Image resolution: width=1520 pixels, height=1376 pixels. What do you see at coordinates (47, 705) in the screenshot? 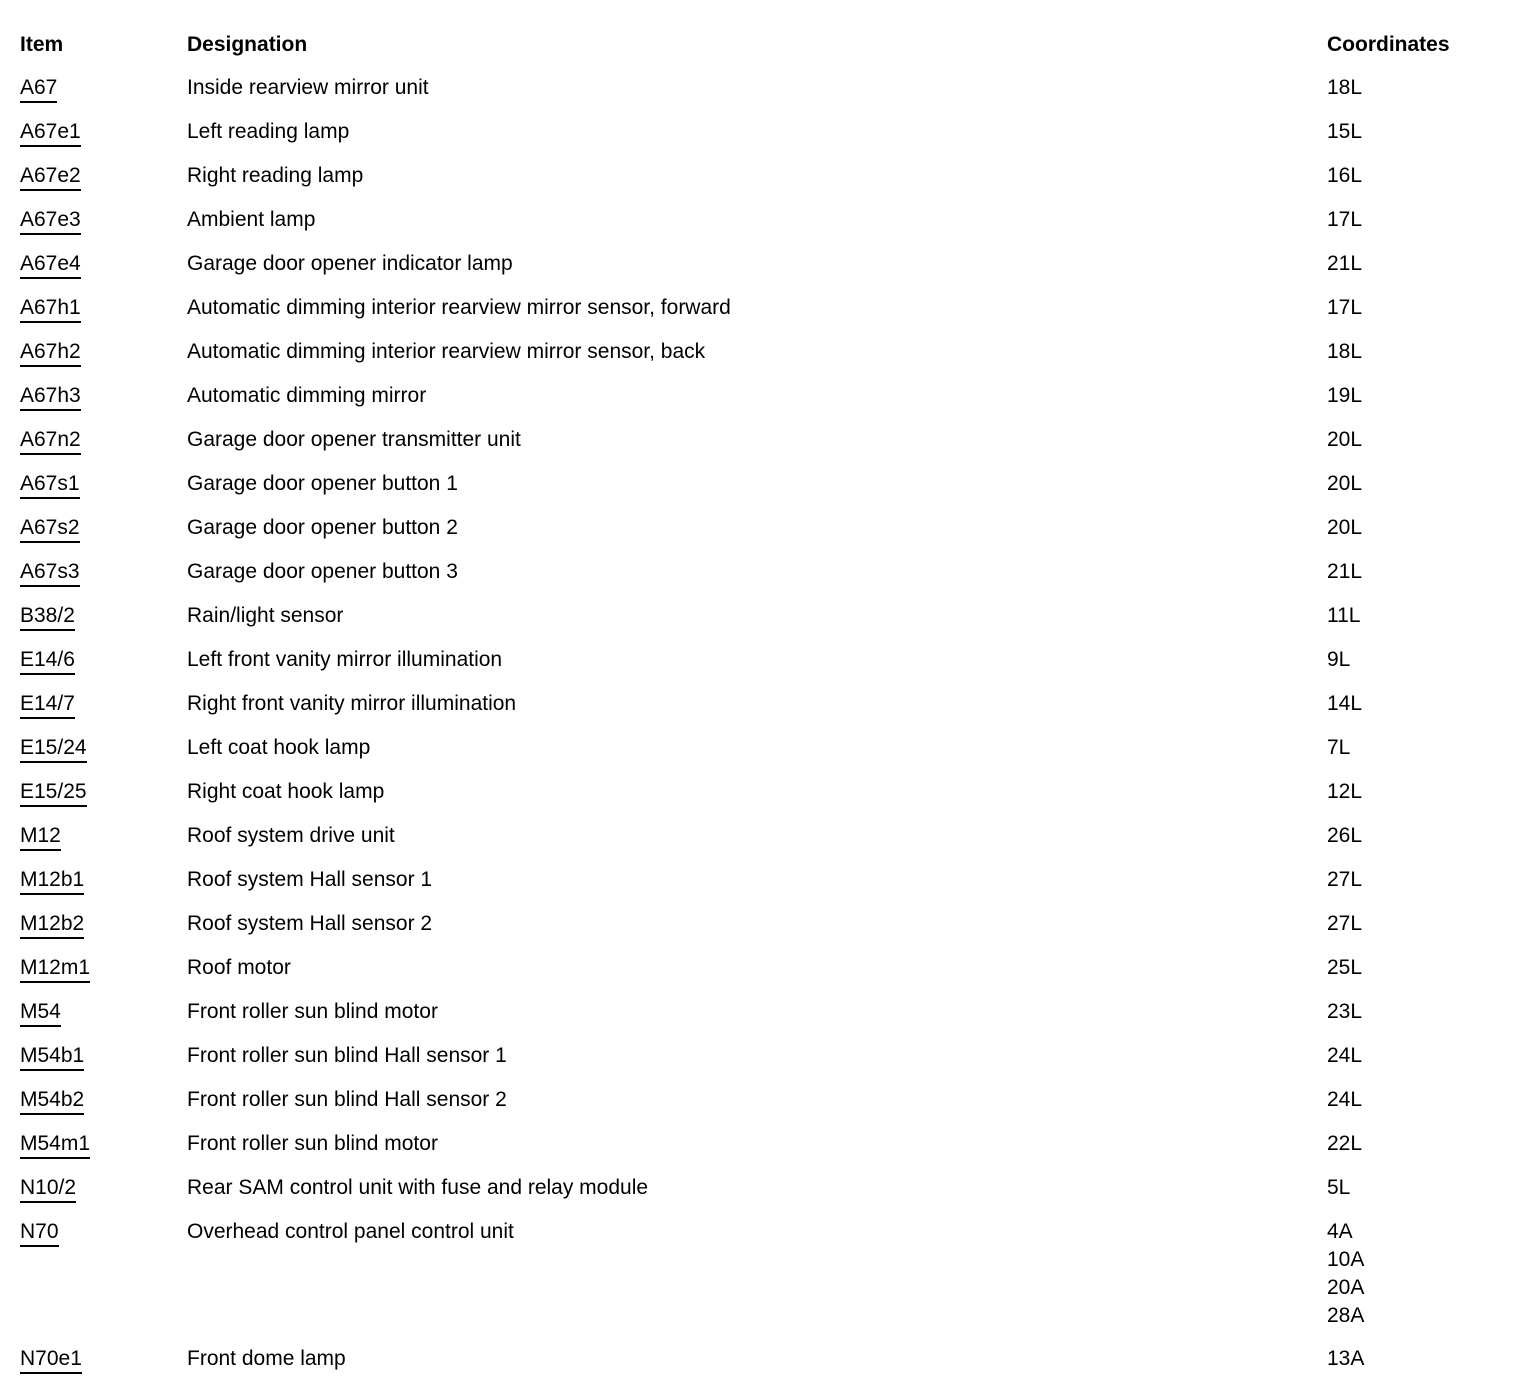
I see `item-code-link: E14/7` at bounding box center [47, 705].